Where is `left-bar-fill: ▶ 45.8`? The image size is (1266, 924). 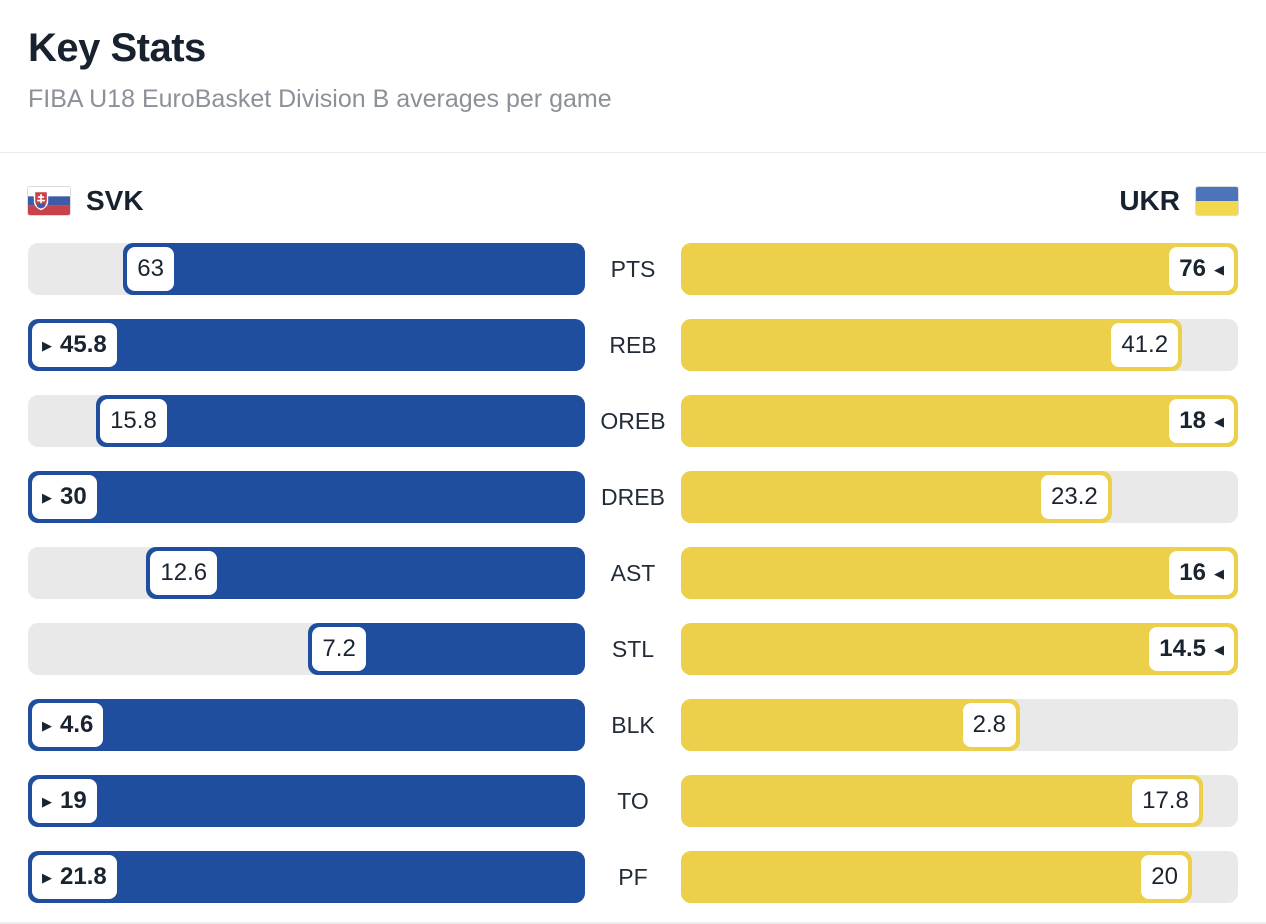
left-bar-fill: ▶ 45.8 is located at coordinates (306, 345).